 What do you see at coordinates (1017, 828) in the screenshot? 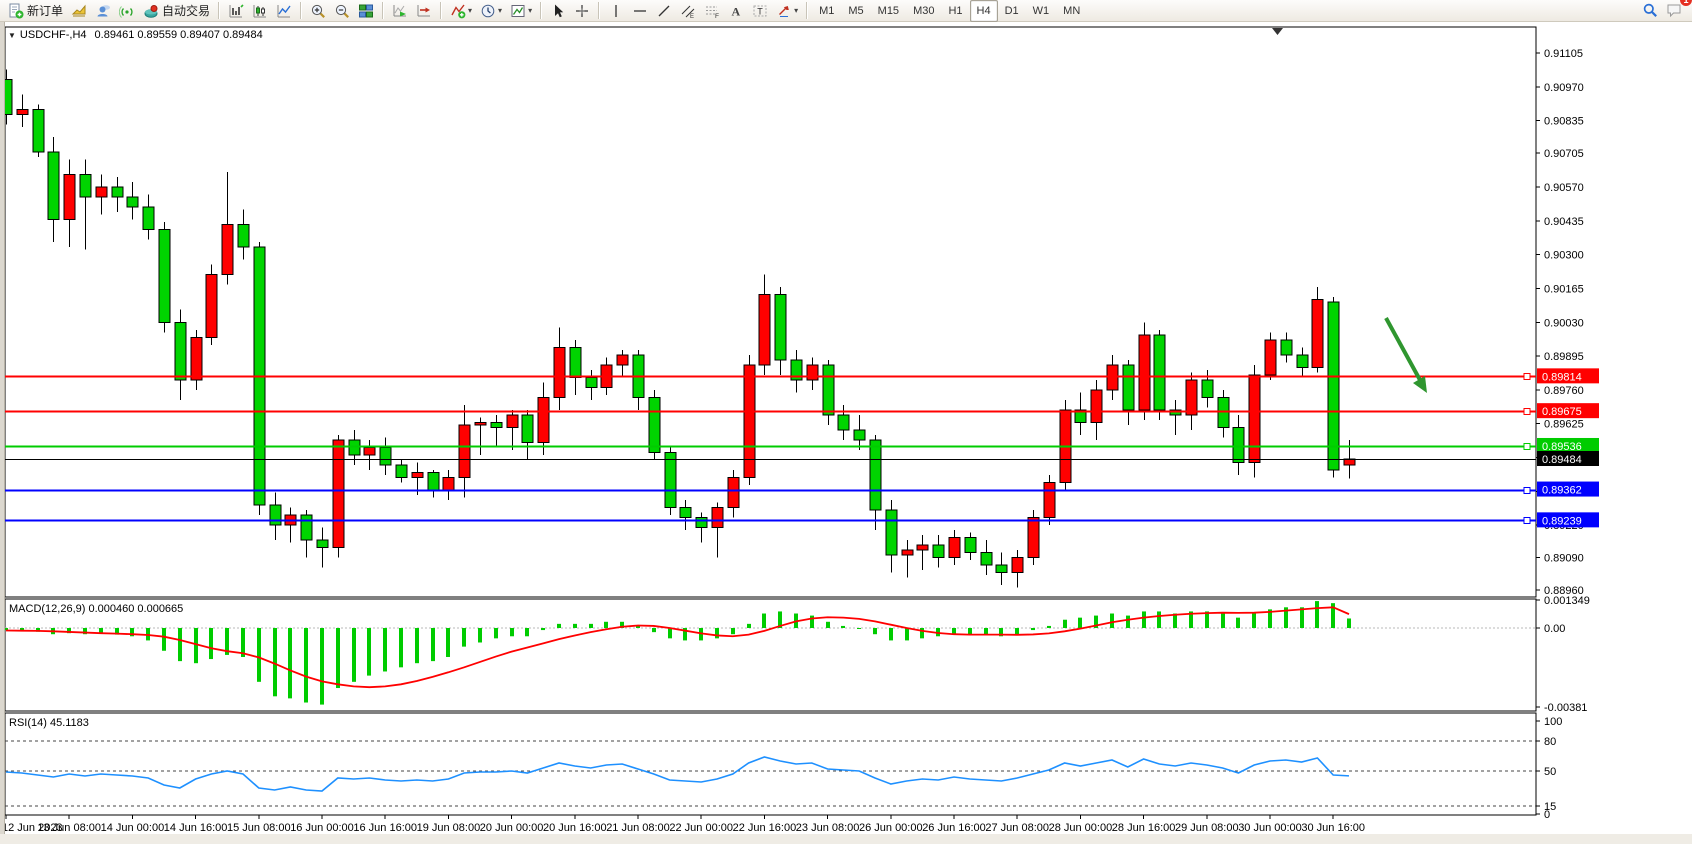
I see `time-tick-label: 27 Jun 08:00` at bounding box center [1017, 828].